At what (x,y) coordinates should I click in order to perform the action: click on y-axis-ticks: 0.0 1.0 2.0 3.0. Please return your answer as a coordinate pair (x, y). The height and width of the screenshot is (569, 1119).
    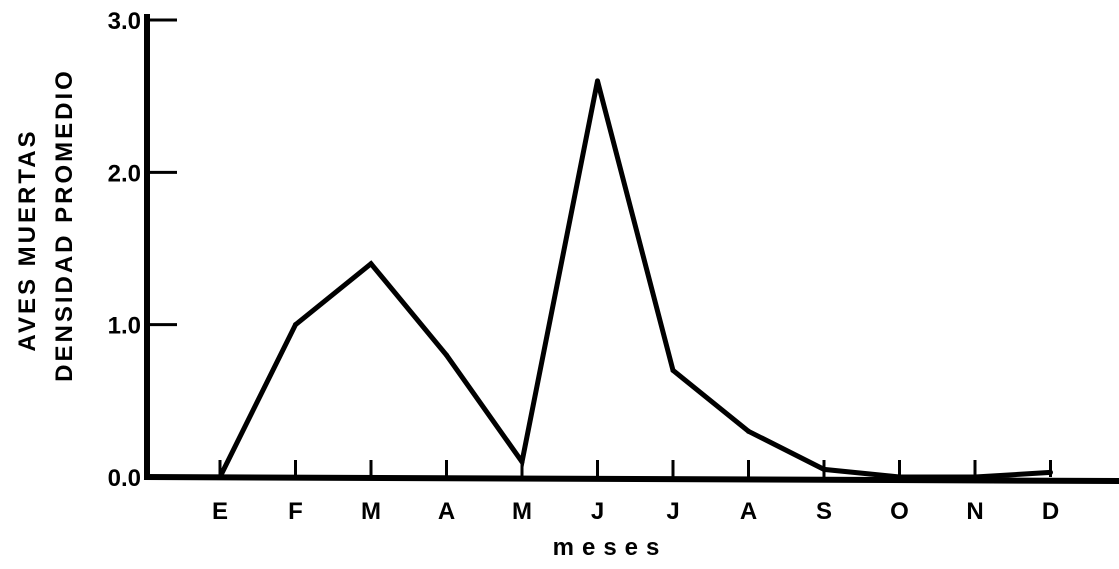
    Looking at the image, I should click on (142, 250).